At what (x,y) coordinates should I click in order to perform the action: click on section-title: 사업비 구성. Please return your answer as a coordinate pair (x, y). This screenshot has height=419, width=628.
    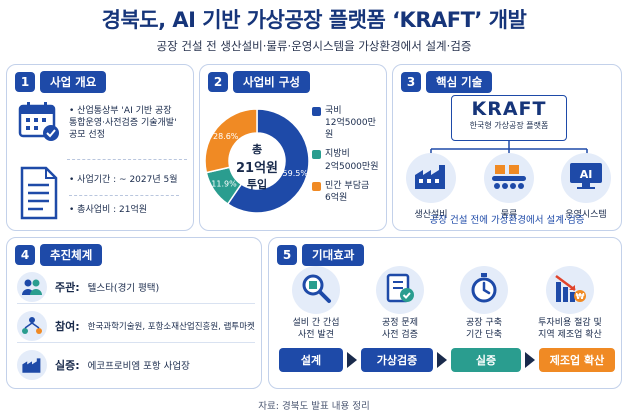
    Looking at the image, I should click on (271, 82).